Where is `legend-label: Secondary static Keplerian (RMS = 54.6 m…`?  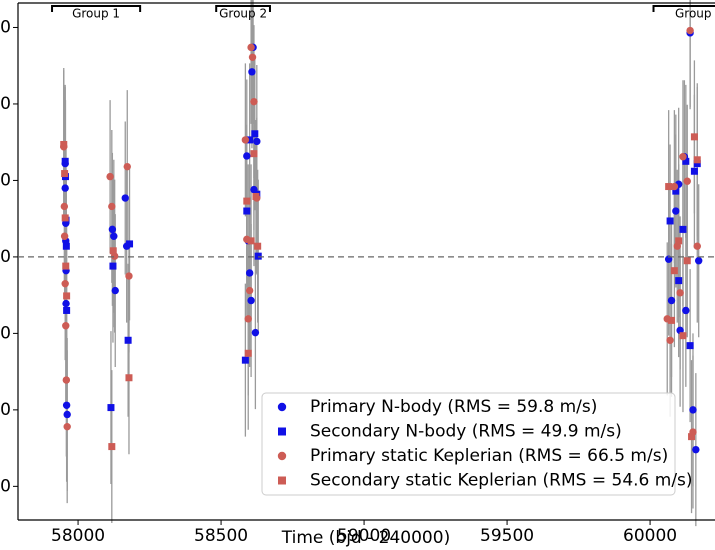
legend-label: Secondary static Keplerian (RMS = 54.6 m… is located at coordinates (501, 481).